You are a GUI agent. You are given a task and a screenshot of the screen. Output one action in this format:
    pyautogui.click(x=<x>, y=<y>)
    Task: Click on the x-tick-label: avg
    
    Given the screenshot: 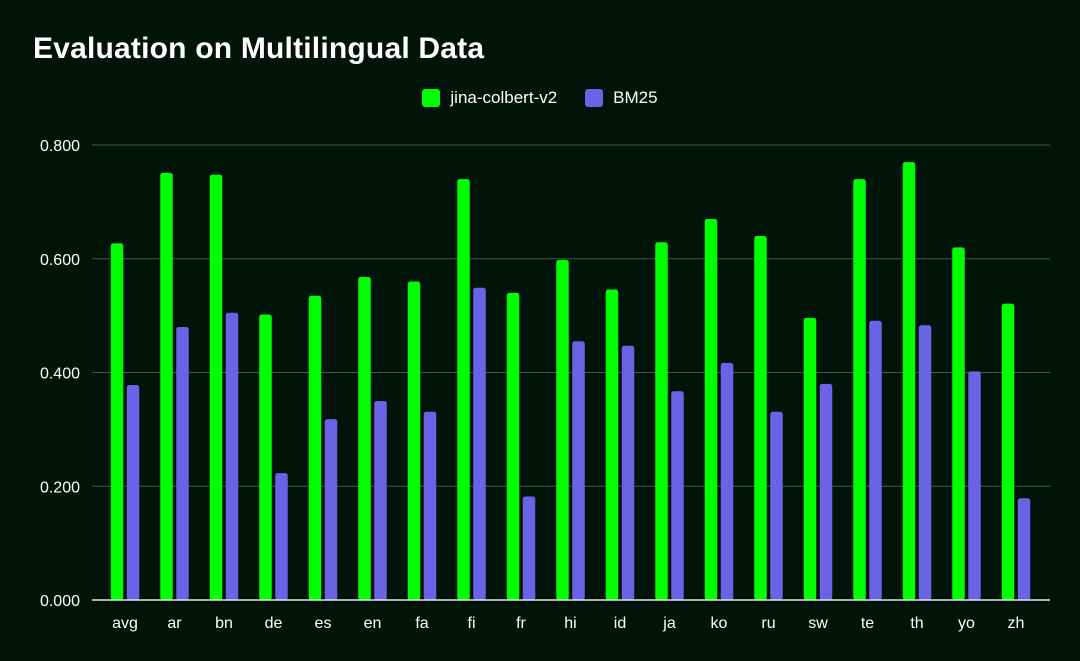 What is the action you would take?
    pyautogui.click(x=125, y=623)
    